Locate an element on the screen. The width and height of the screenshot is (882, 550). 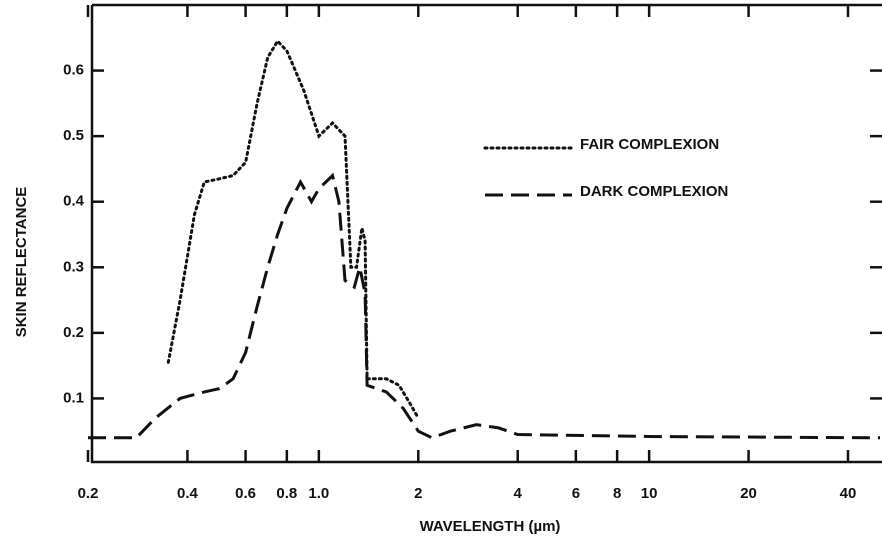
y-tick-label: 0.3 is located at coordinates (73, 266).